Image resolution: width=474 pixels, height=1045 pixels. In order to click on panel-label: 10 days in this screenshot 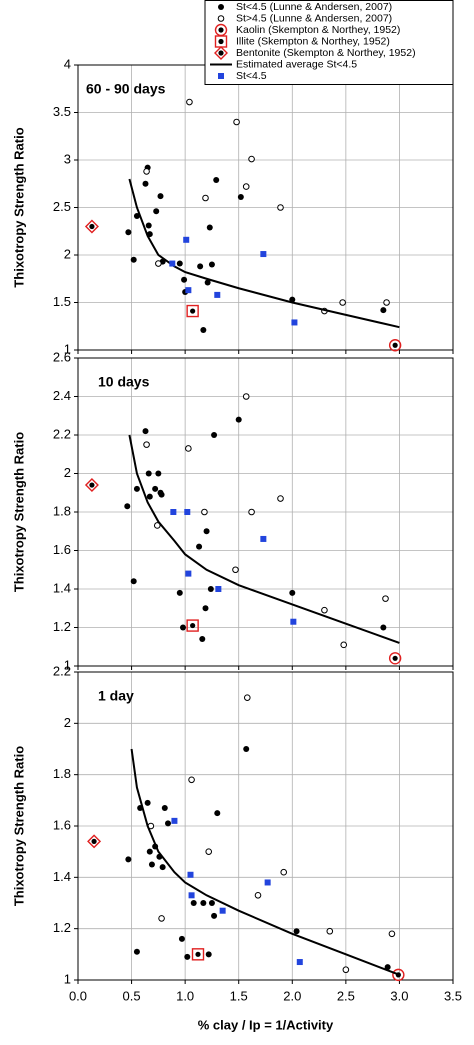, I will do `click(124, 382)`.